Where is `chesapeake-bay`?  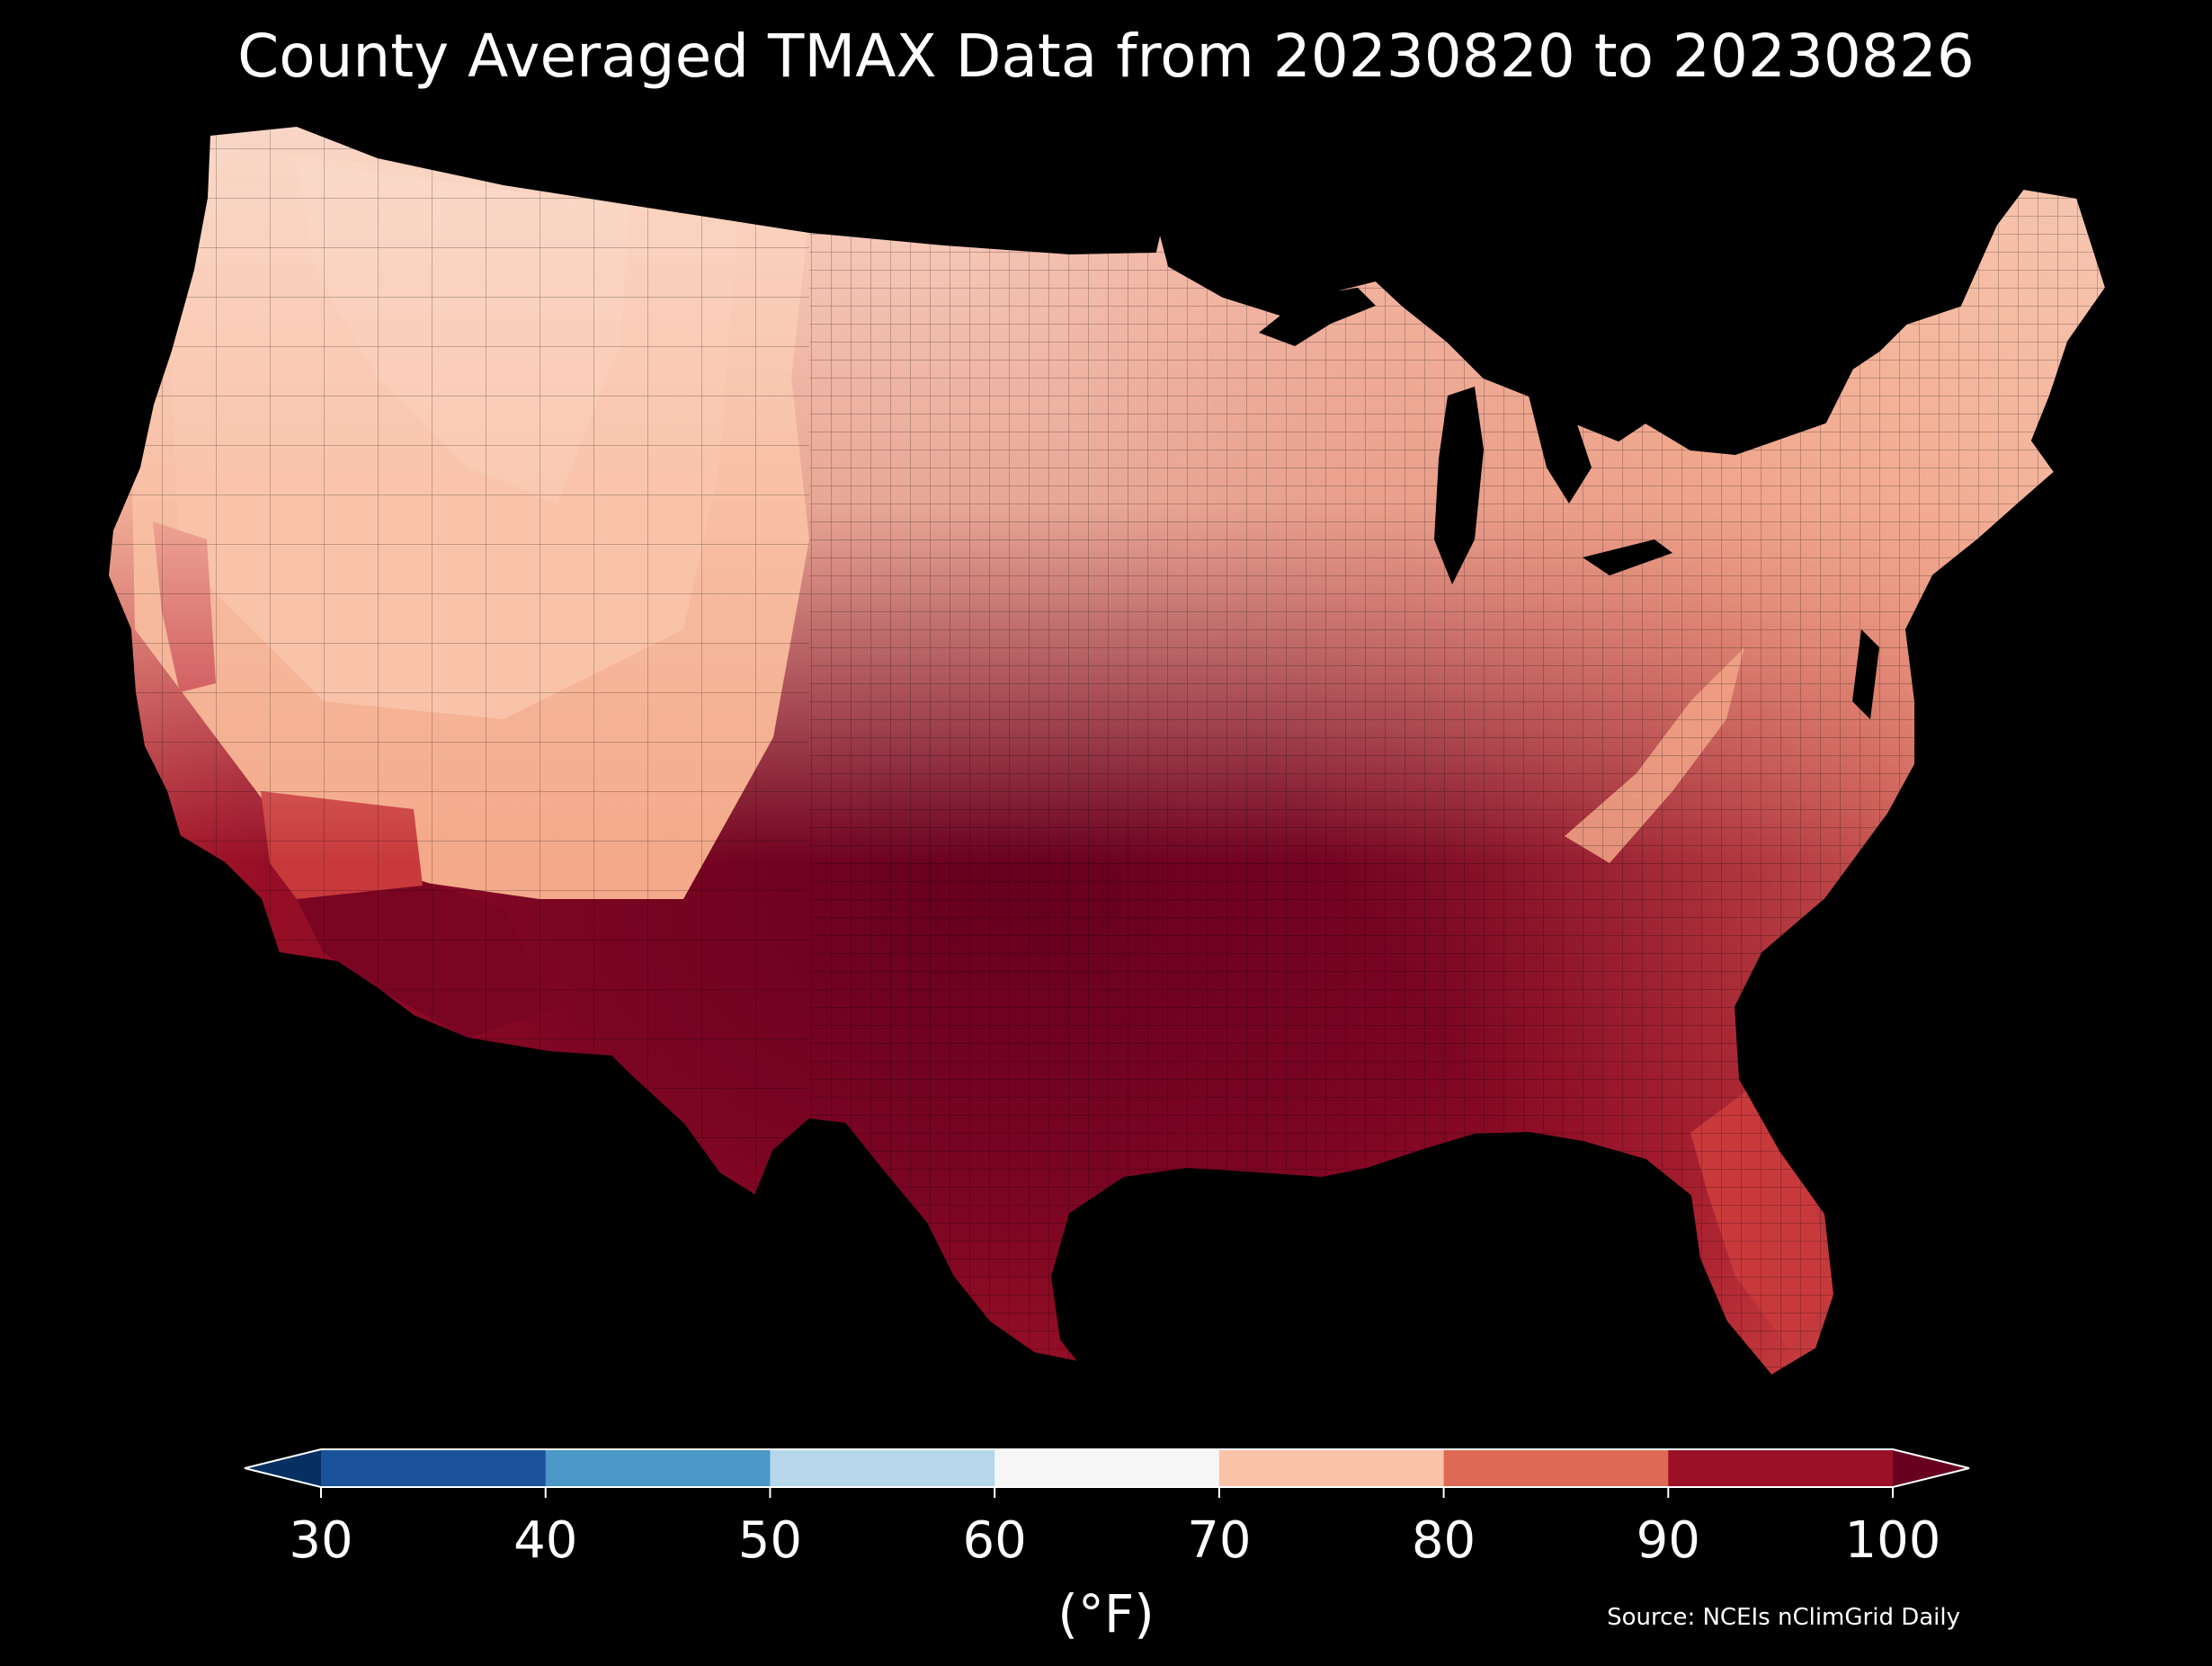 chesapeake-bay is located at coordinates (1865, 674).